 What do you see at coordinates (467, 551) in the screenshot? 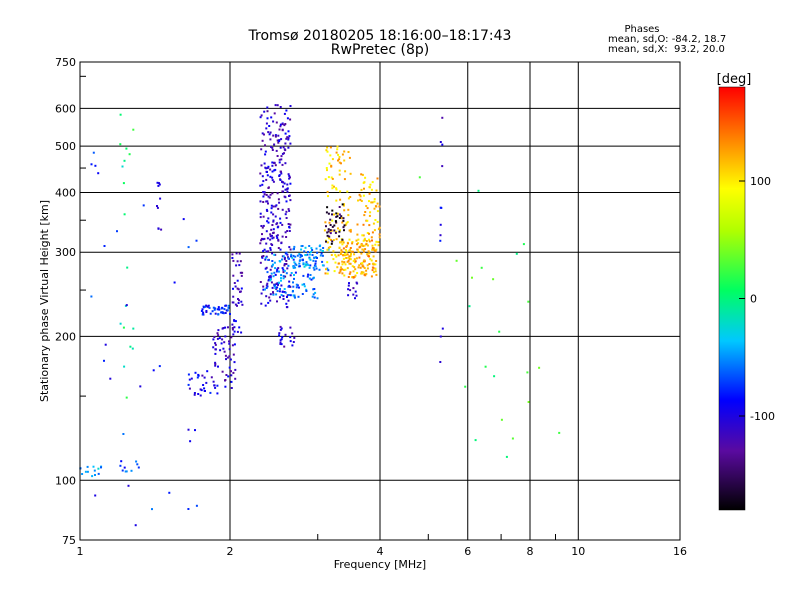
I see `x-tick-label: 6` at bounding box center [467, 551].